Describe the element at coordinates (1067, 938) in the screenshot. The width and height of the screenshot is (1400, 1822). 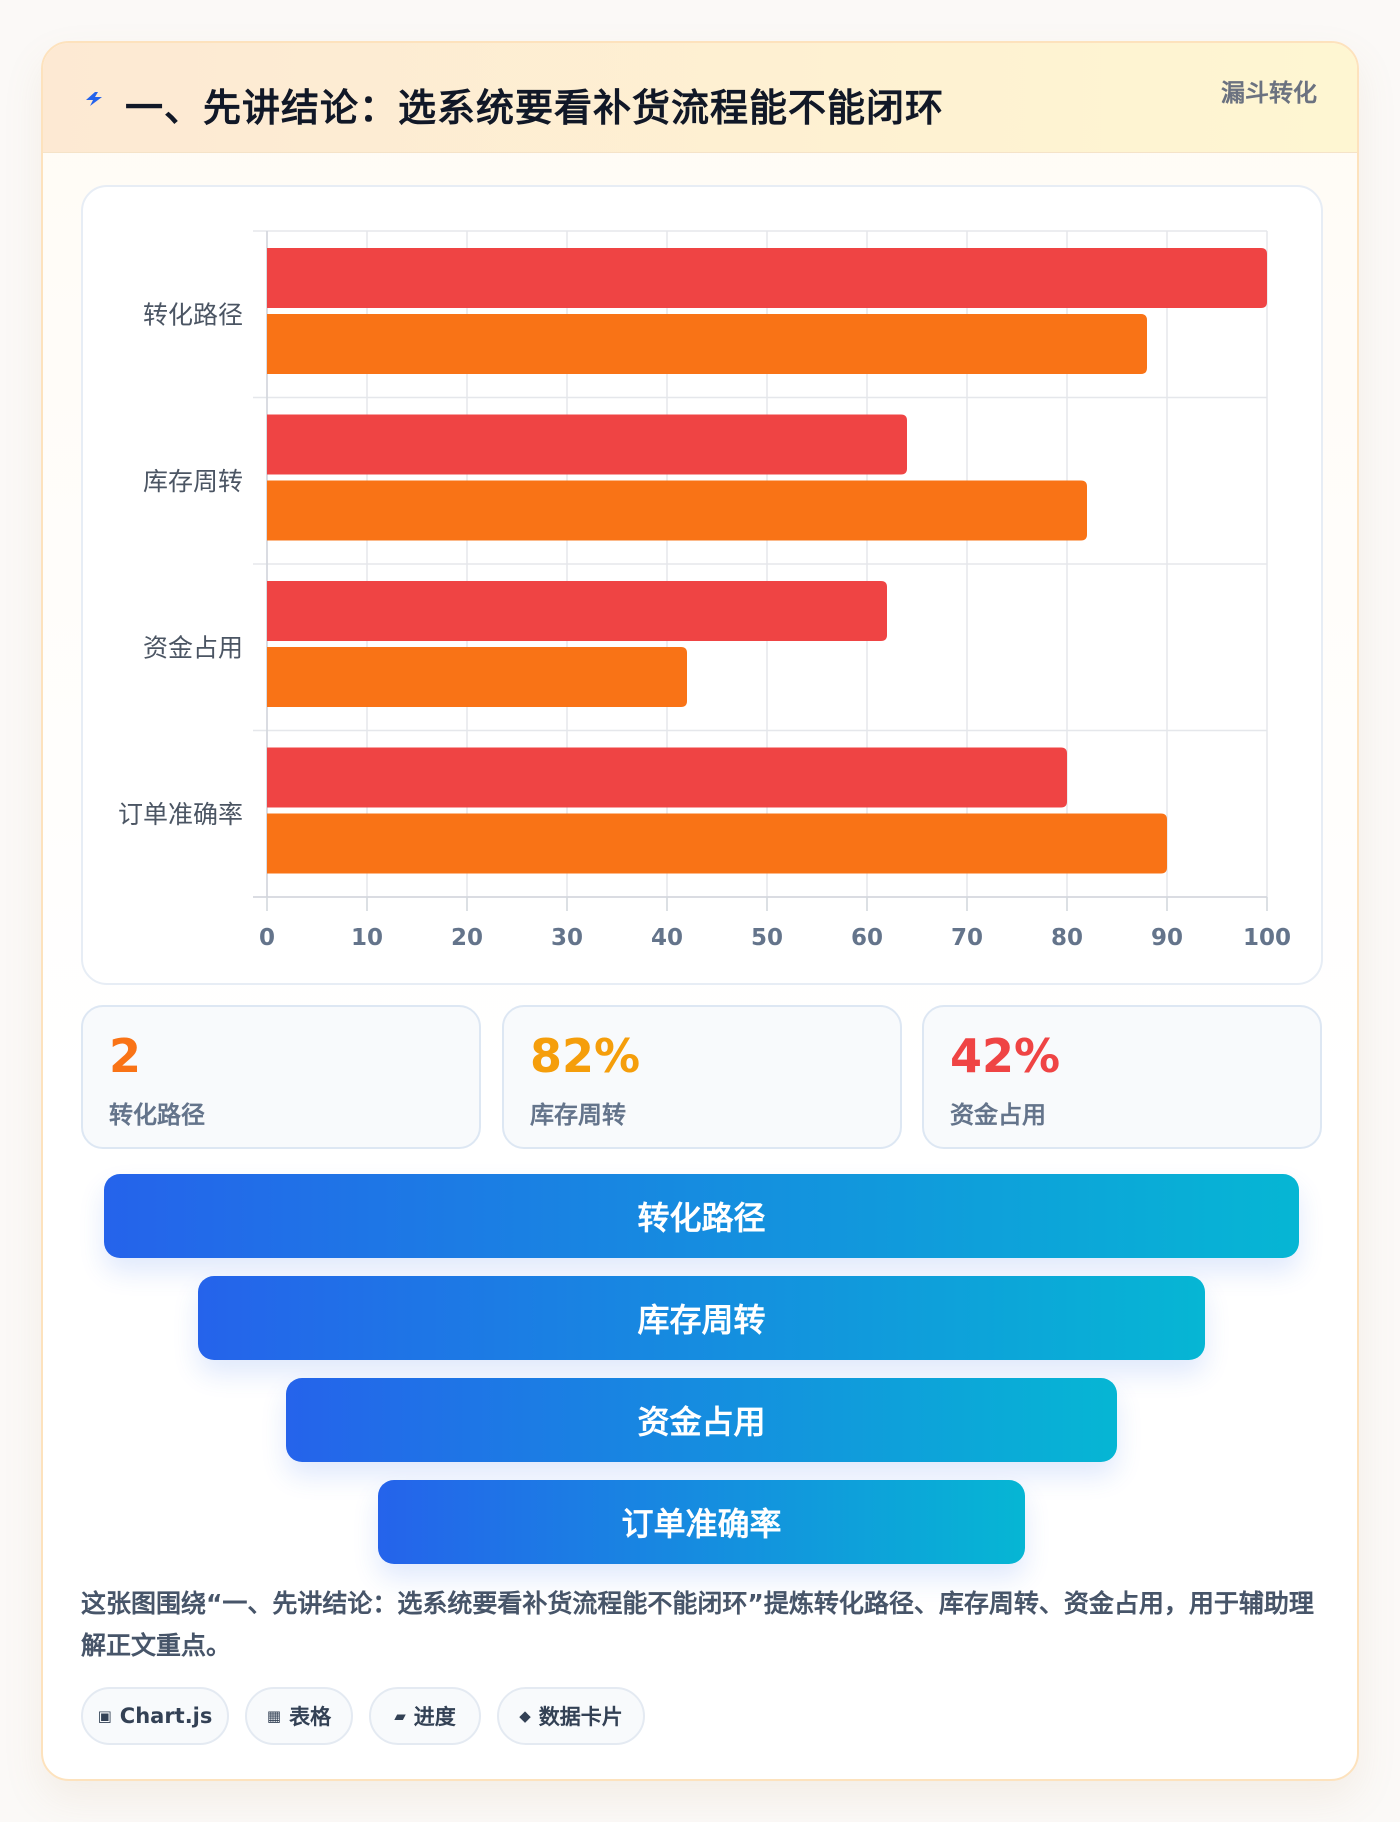
I see `x-tick-label: 80` at that location.